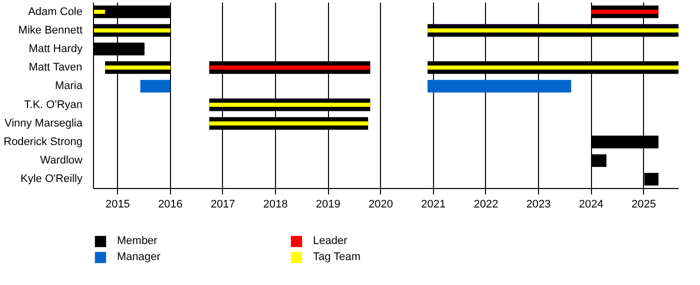 The image size is (700, 285). Describe the element at coordinates (55, 68) in the screenshot. I see `y-tick-label: Matt Taven` at that location.